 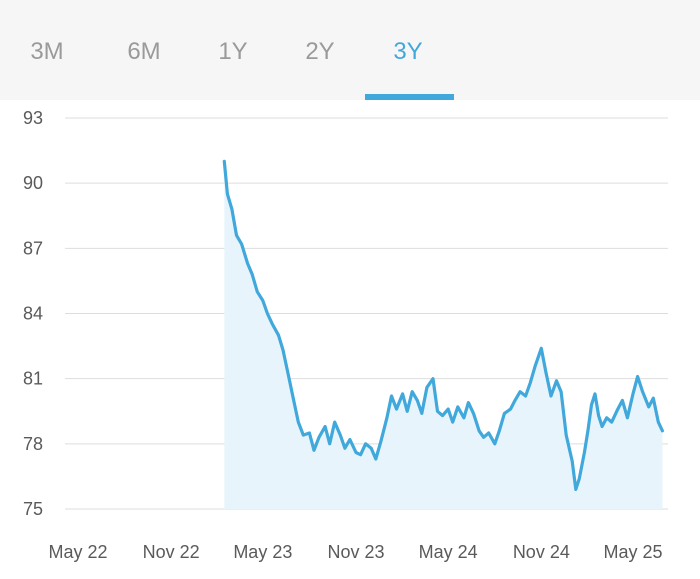 I want to click on y-tick-label: 84, so click(x=33, y=314).